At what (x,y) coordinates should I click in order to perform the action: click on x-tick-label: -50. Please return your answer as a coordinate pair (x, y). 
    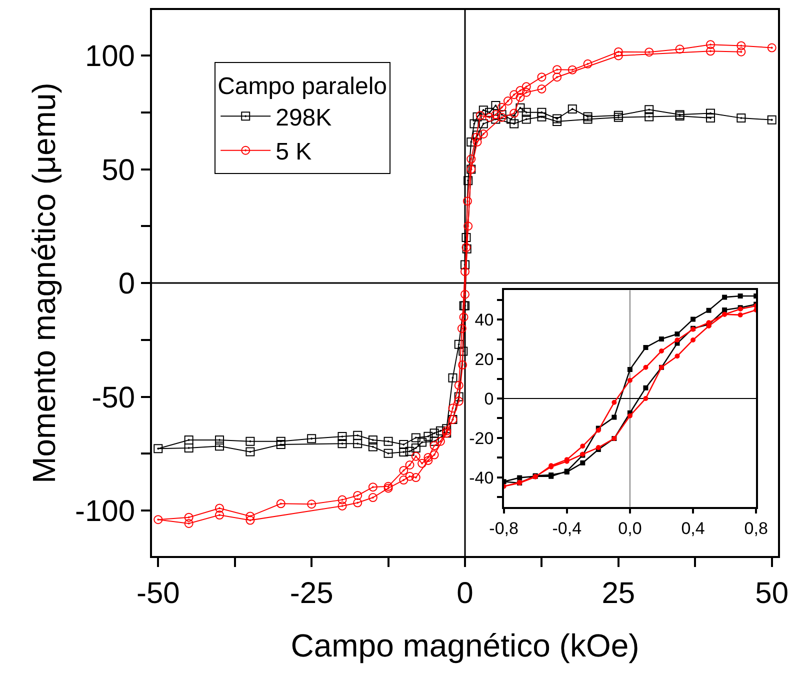
    Looking at the image, I should click on (158, 593).